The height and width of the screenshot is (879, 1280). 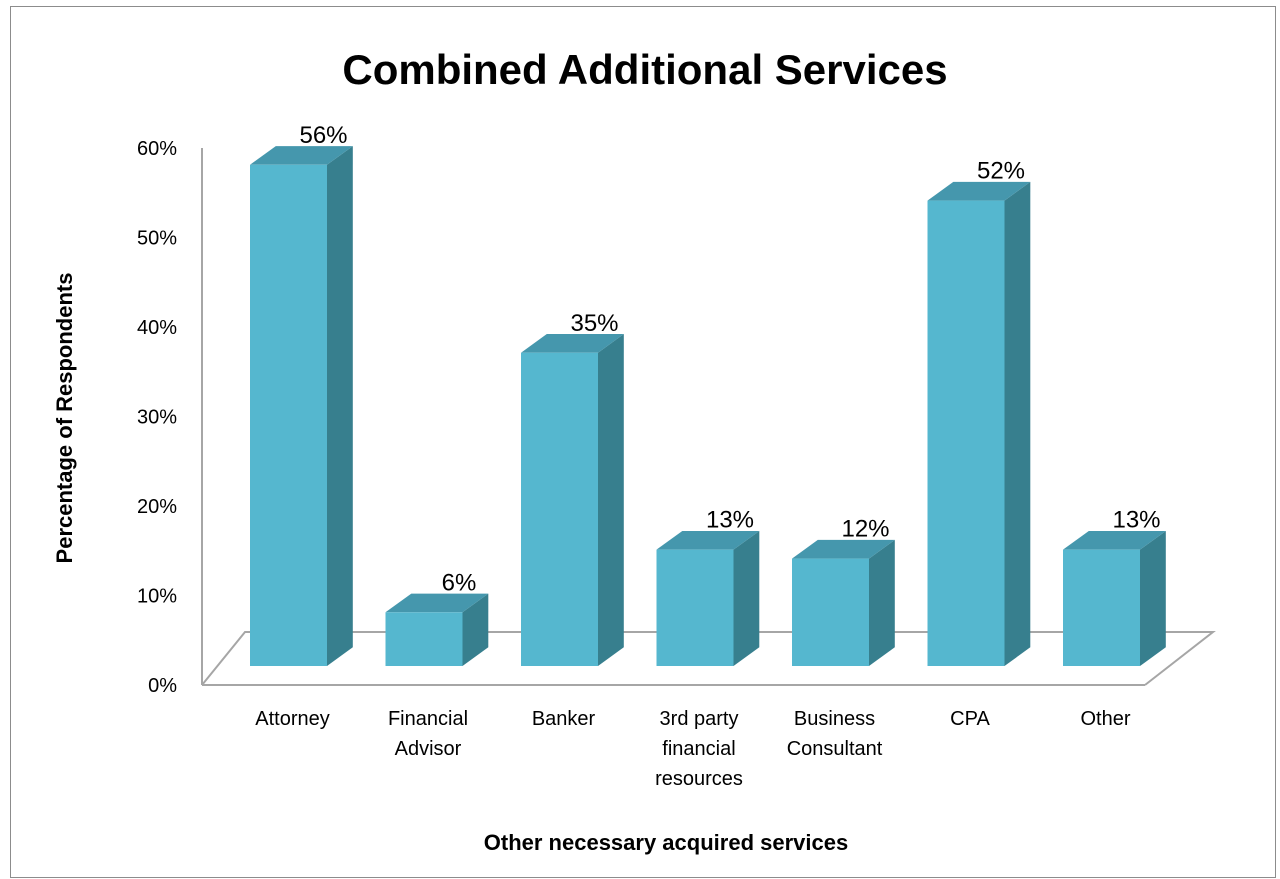 I want to click on data-label: 12%, so click(x=865, y=529).